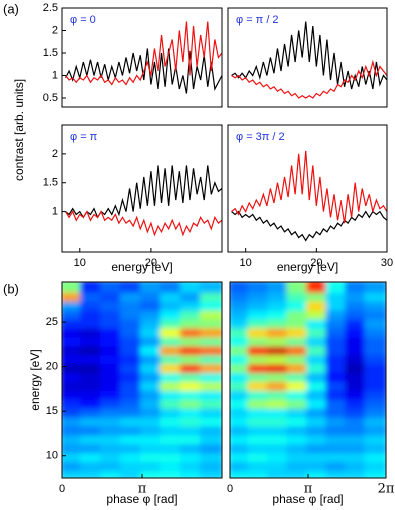 The height and width of the screenshot is (510, 395). I want to click on y-tick-label: 15, so click(52, 411).